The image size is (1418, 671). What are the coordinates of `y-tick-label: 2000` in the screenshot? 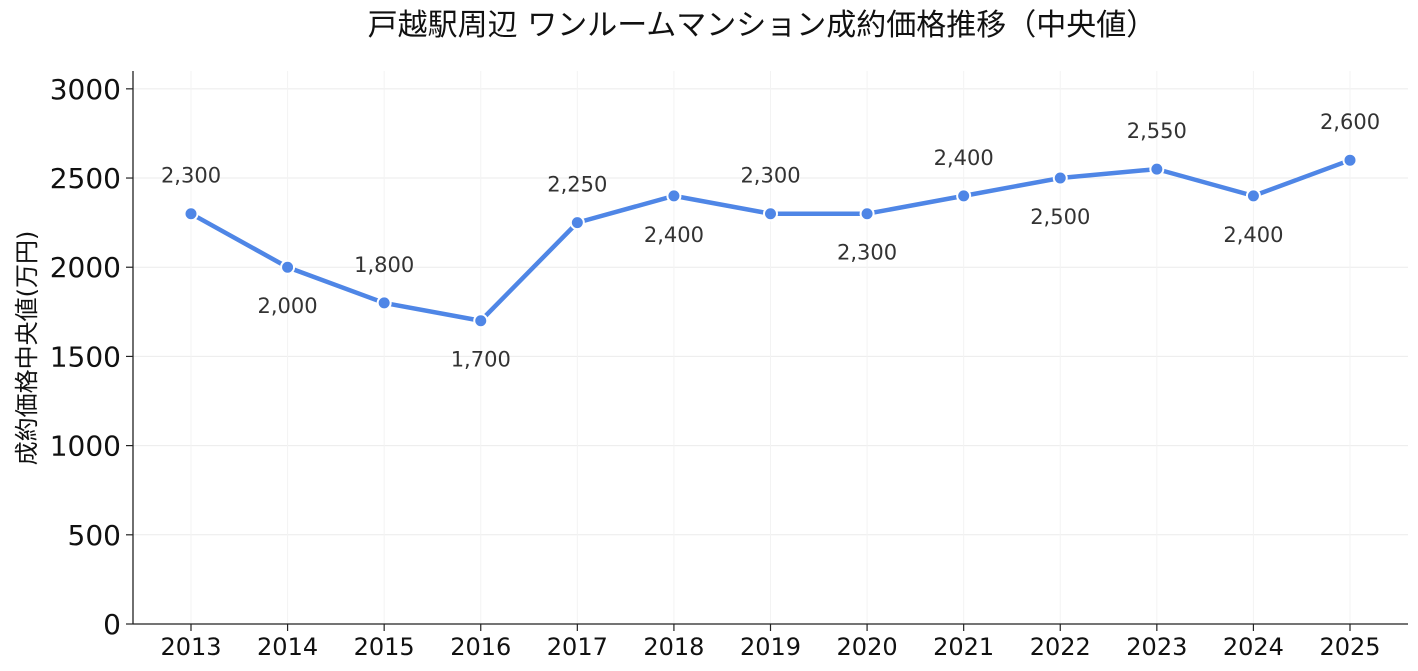 It's located at (85, 267).